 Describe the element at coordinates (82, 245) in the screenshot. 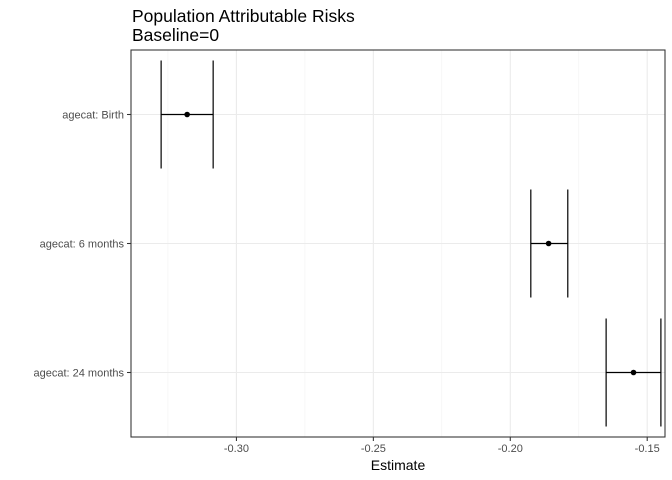

I see `y-tick-label: agecat: 6 months` at that location.